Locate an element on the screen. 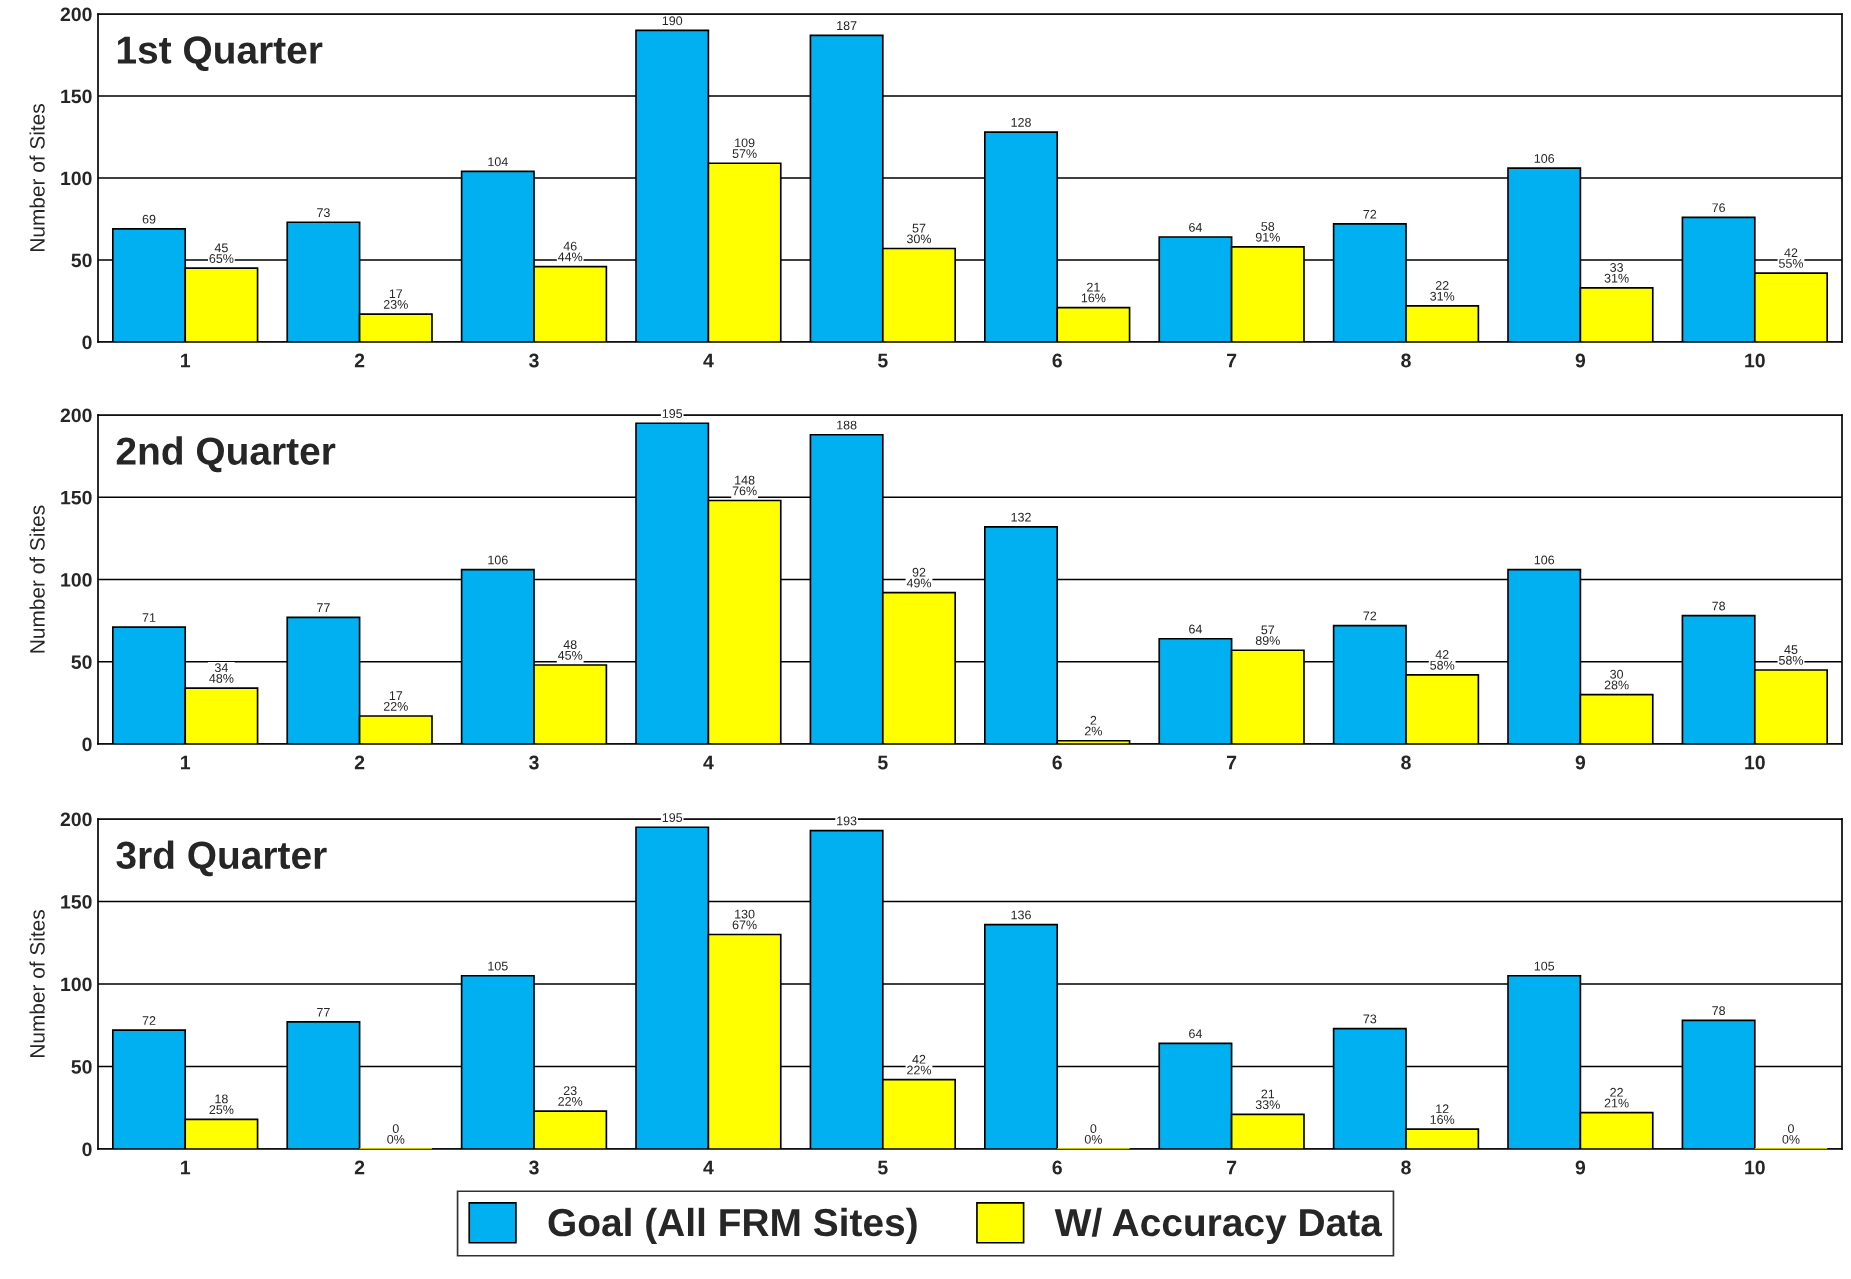 The image size is (1851, 1279). data-label: 2 2% is located at coordinates (1093, 725).